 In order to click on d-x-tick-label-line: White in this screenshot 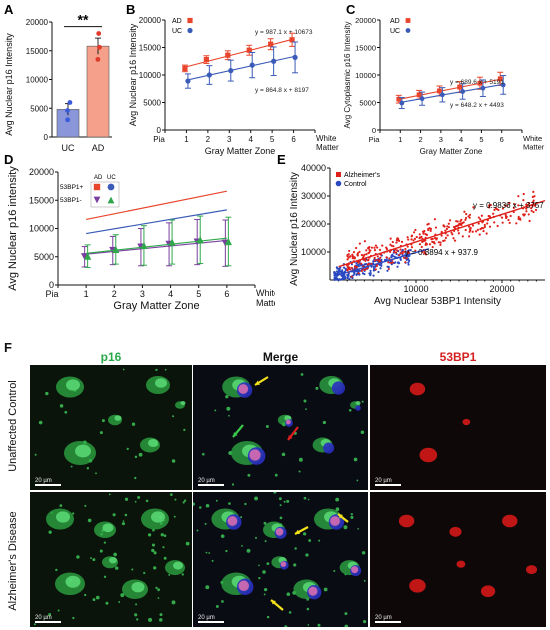, I will do `click(265, 293)`.